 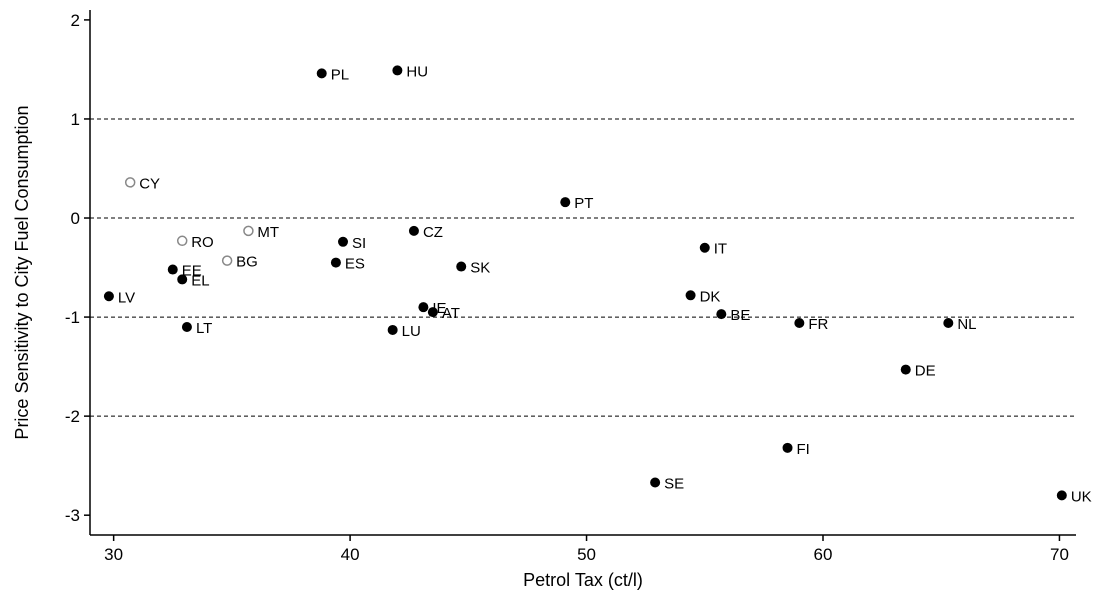 What do you see at coordinates (75, 218) in the screenshot?
I see `y-tick-label: 0` at bounding box center [75, 218].